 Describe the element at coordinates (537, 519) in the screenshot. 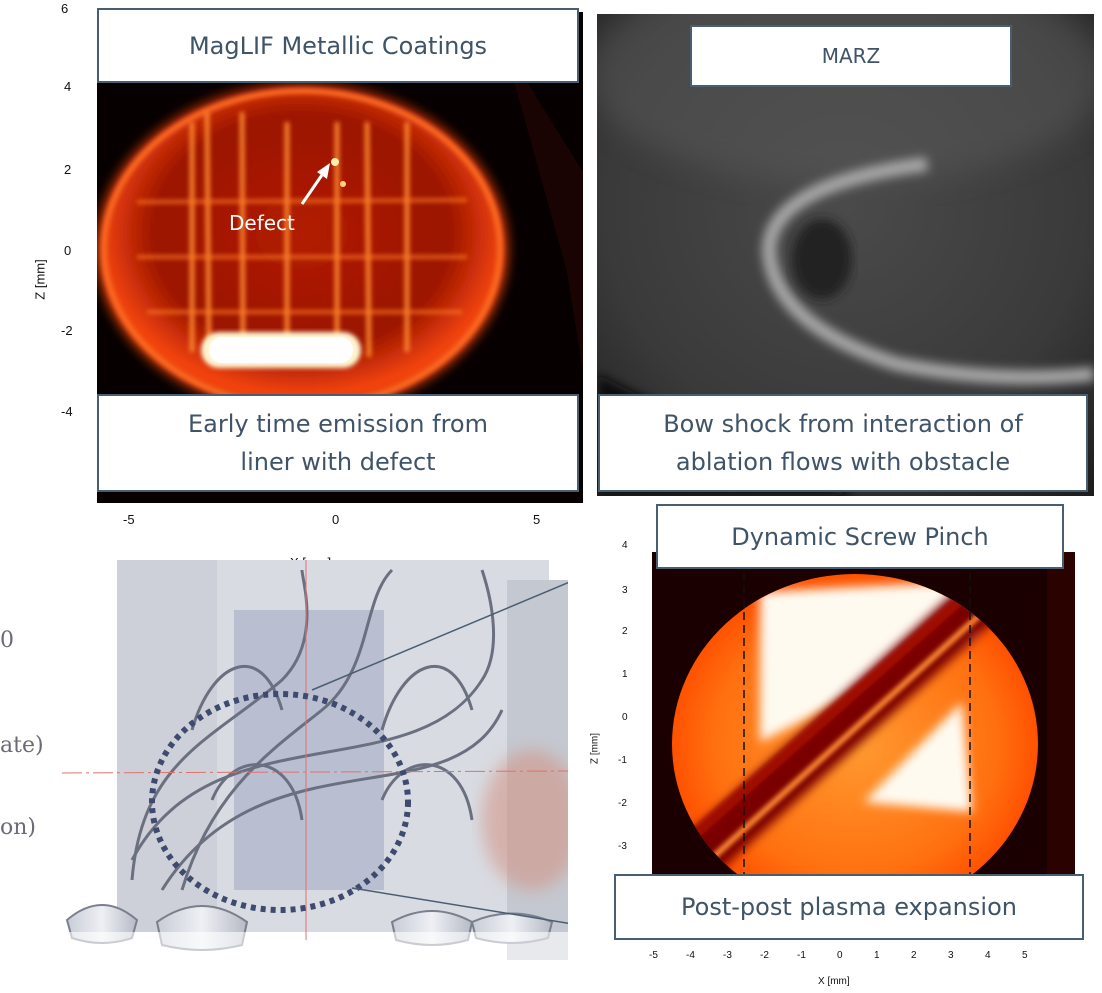

I see `maglif-xtick: 5` at that location.